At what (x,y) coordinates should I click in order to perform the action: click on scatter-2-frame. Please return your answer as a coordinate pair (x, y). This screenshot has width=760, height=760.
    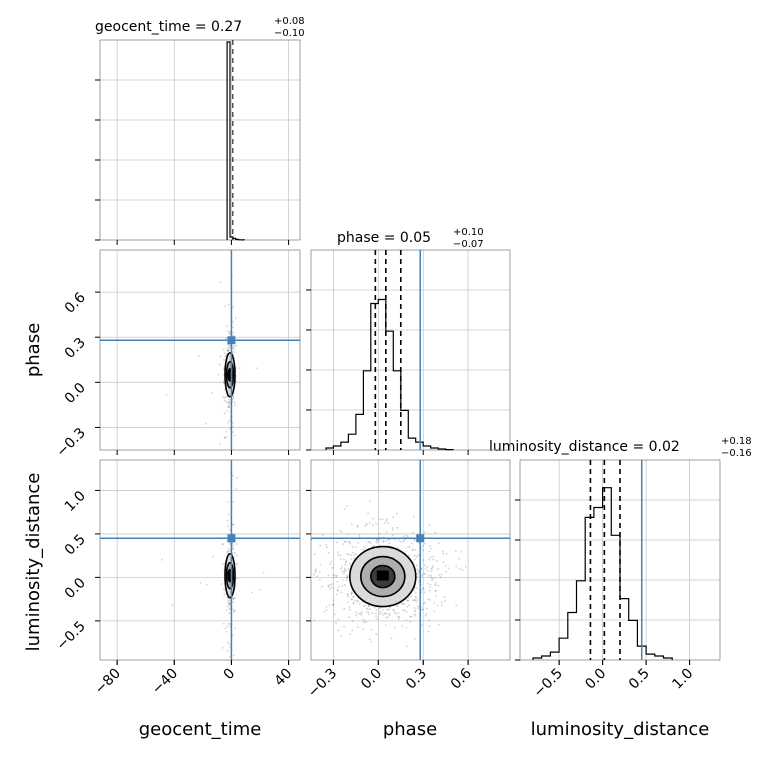
    Looking at the image, I should click on (410, 560).